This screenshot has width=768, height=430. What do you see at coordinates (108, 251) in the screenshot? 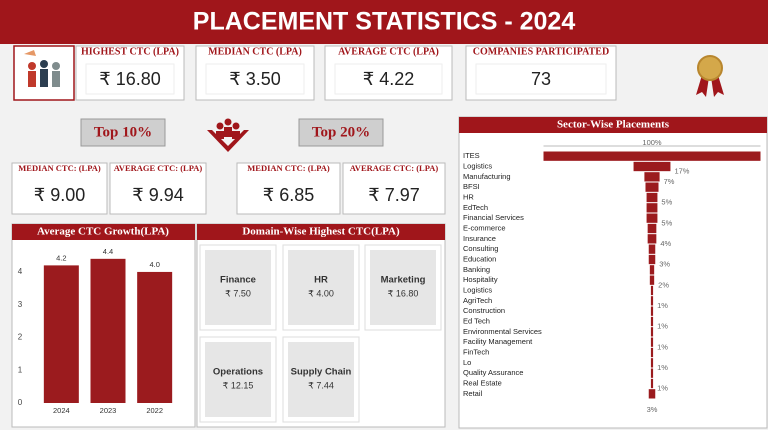
I see `bar-value-label: 4.4` at bounding box center [108, 251].